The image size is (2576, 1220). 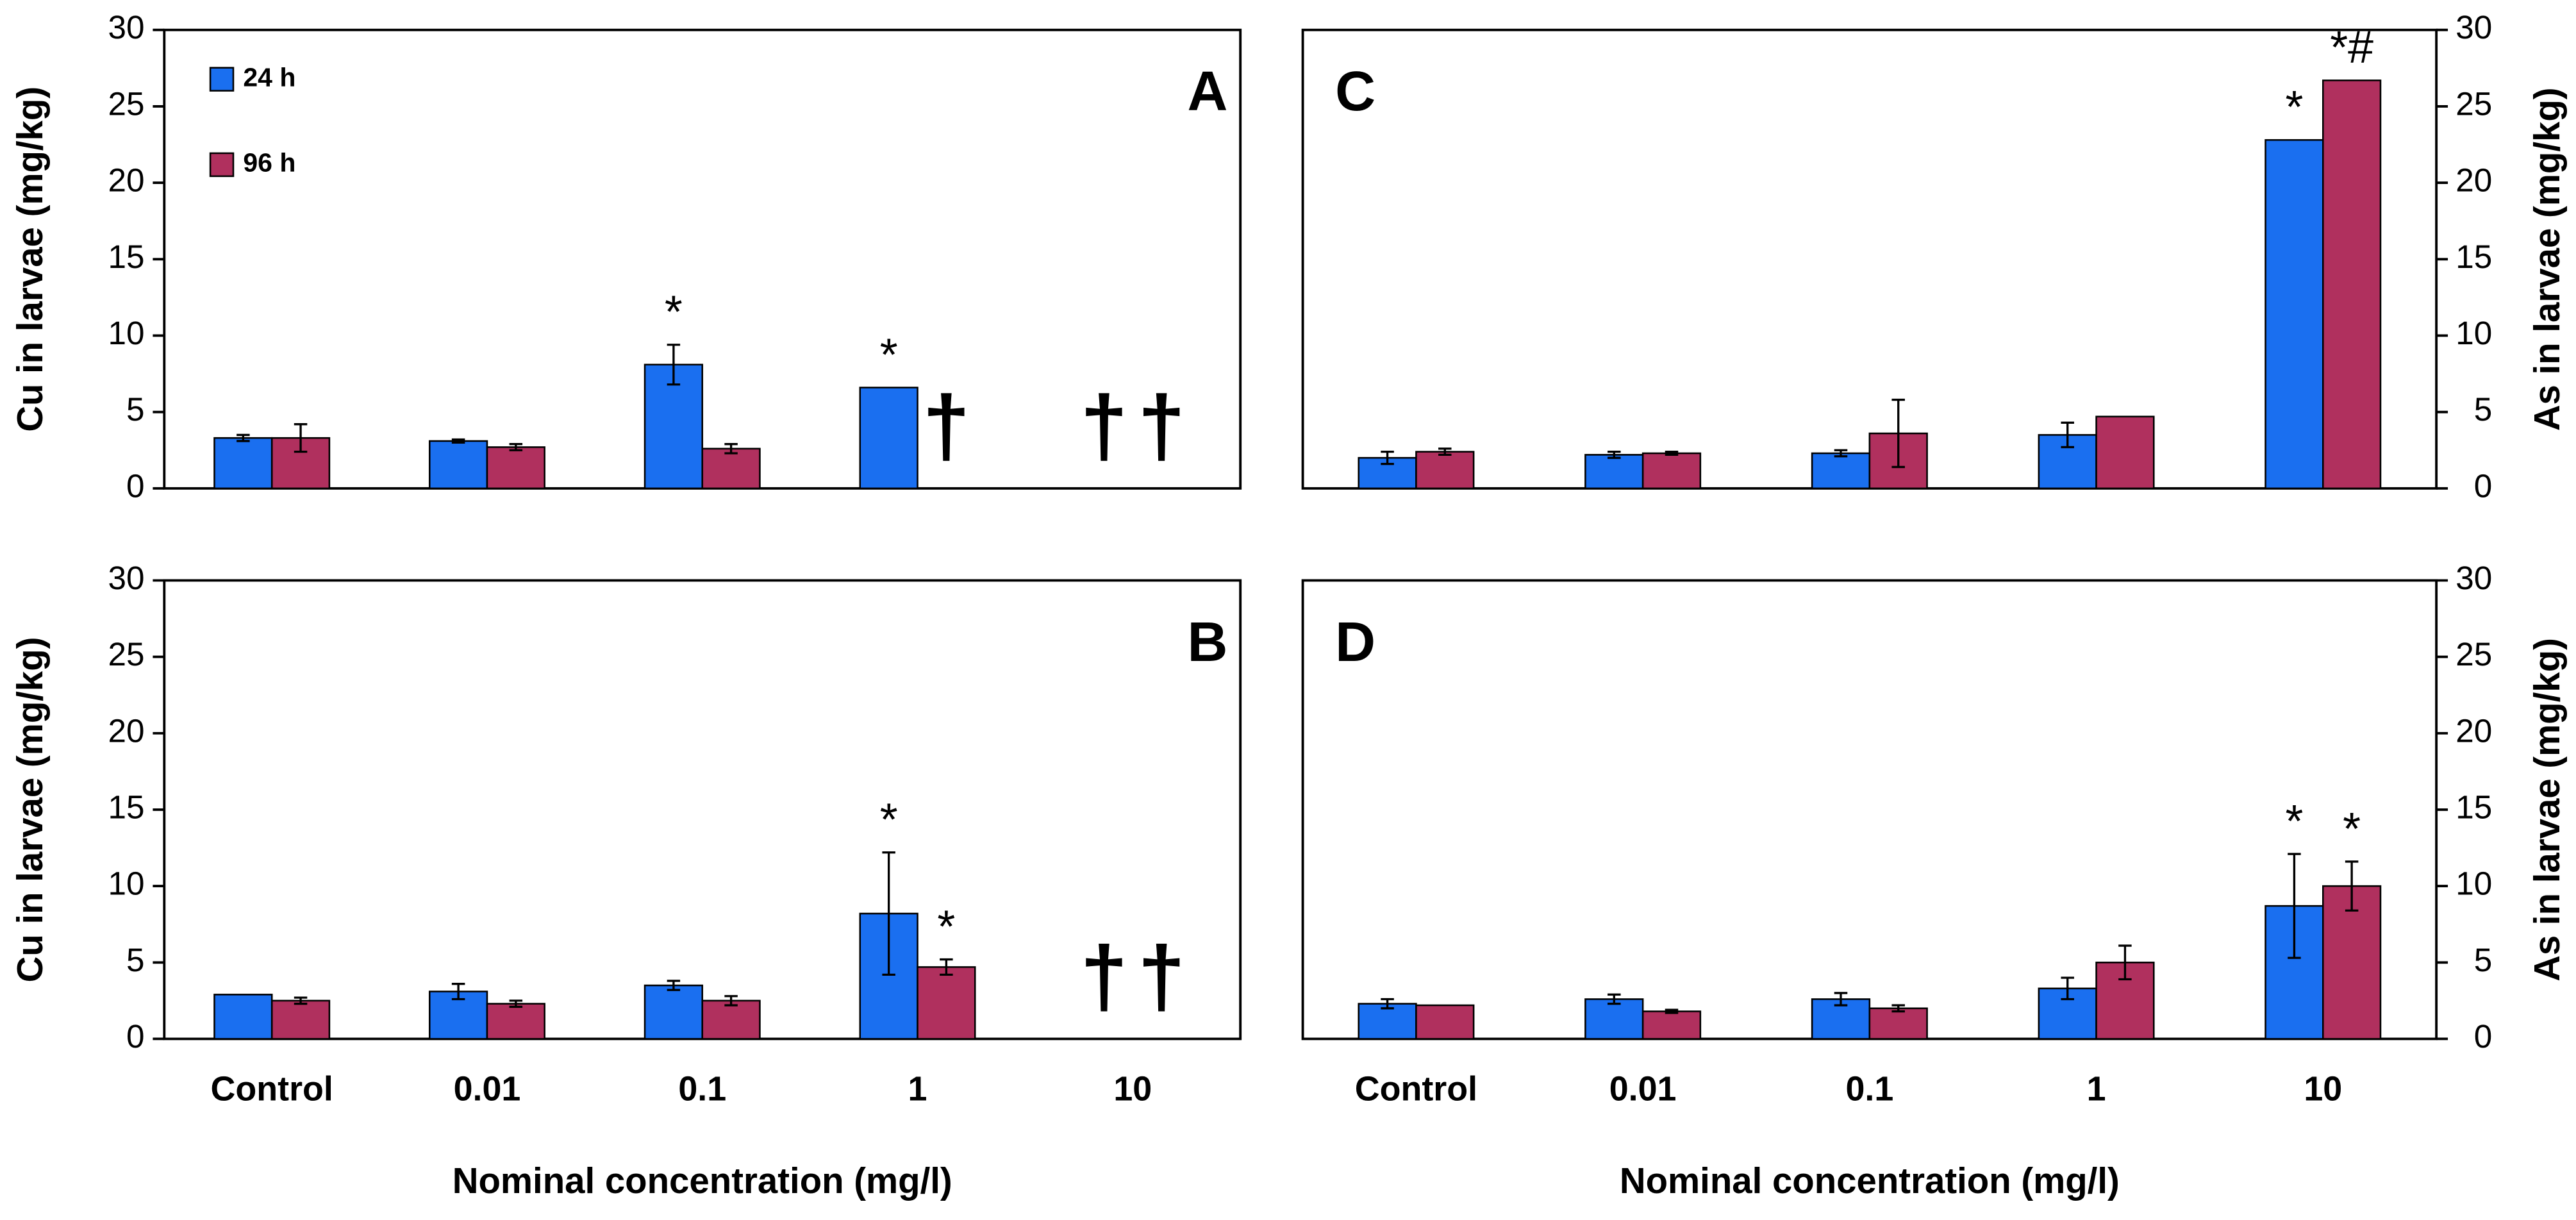 I want to click on x-axis-title: Nominal concentration (mg/l), so click(x=702, y=1180).